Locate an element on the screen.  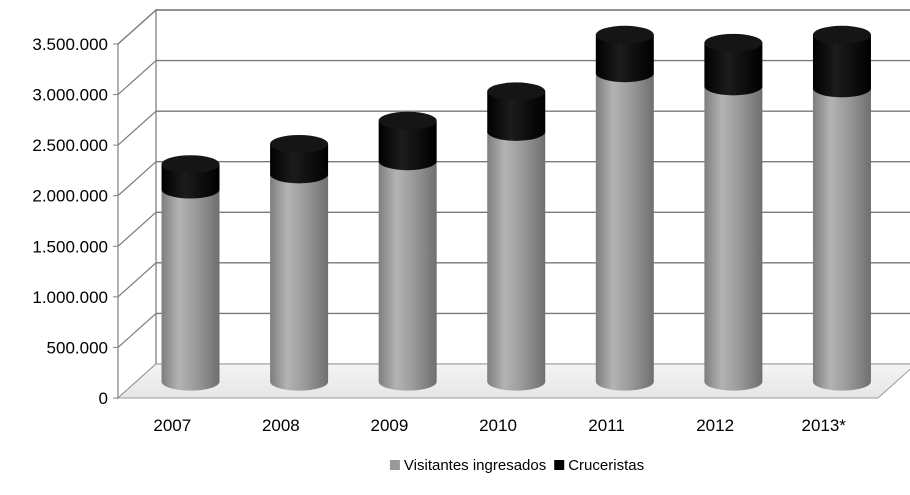
x-tick-label: 2013* is located at coordinates (823, 425).